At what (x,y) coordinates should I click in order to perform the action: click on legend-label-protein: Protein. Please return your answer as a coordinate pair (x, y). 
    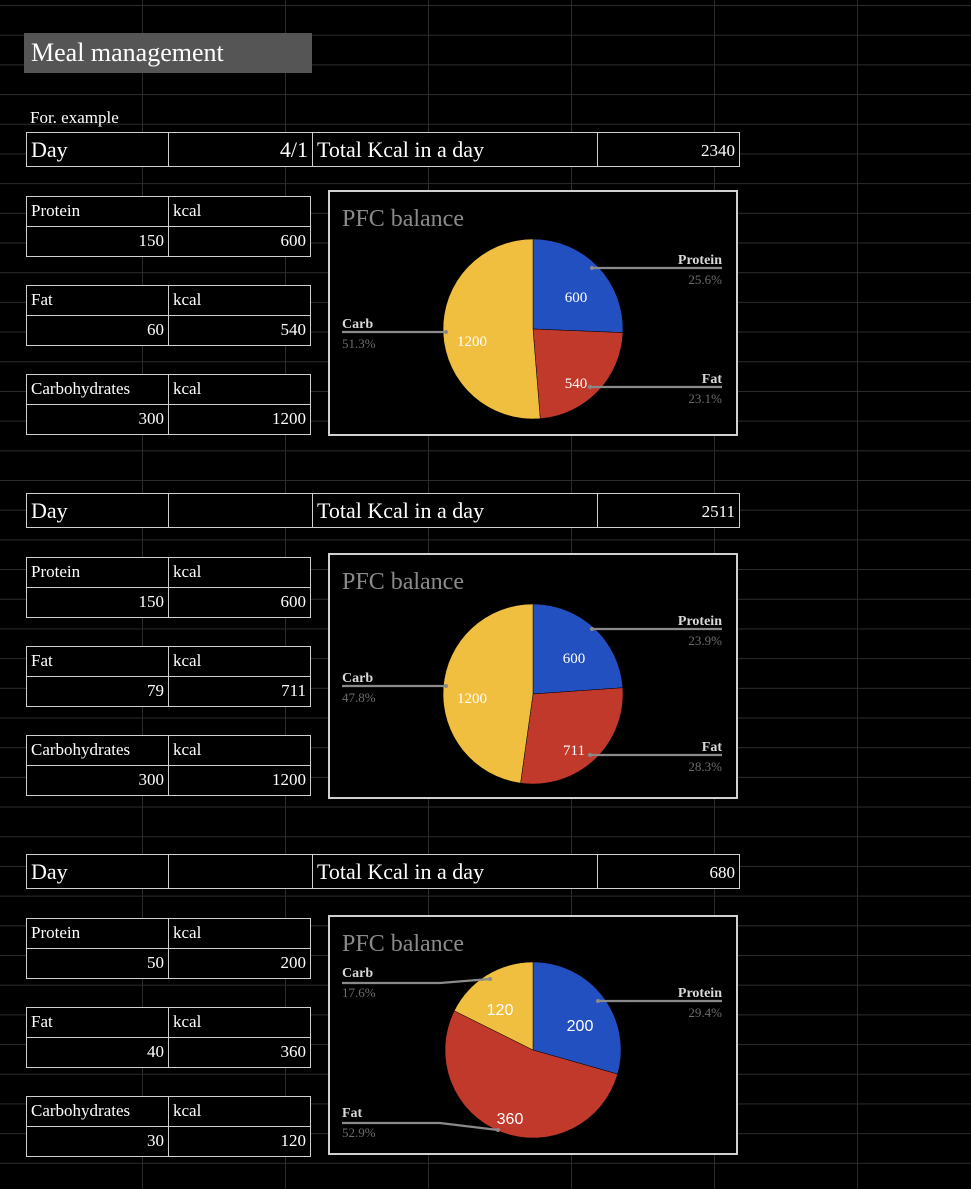
    Looking at the image, I should click on (700, 260).